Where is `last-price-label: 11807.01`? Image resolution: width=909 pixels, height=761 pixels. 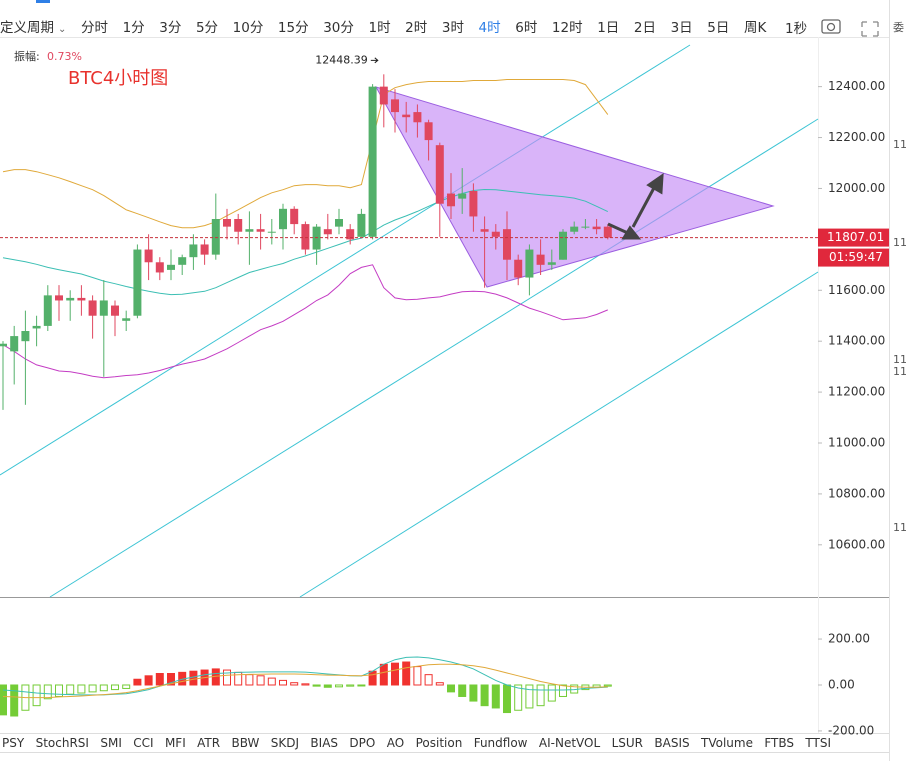 last-price-label: 11807.01 is located at coordinates (855, 237).